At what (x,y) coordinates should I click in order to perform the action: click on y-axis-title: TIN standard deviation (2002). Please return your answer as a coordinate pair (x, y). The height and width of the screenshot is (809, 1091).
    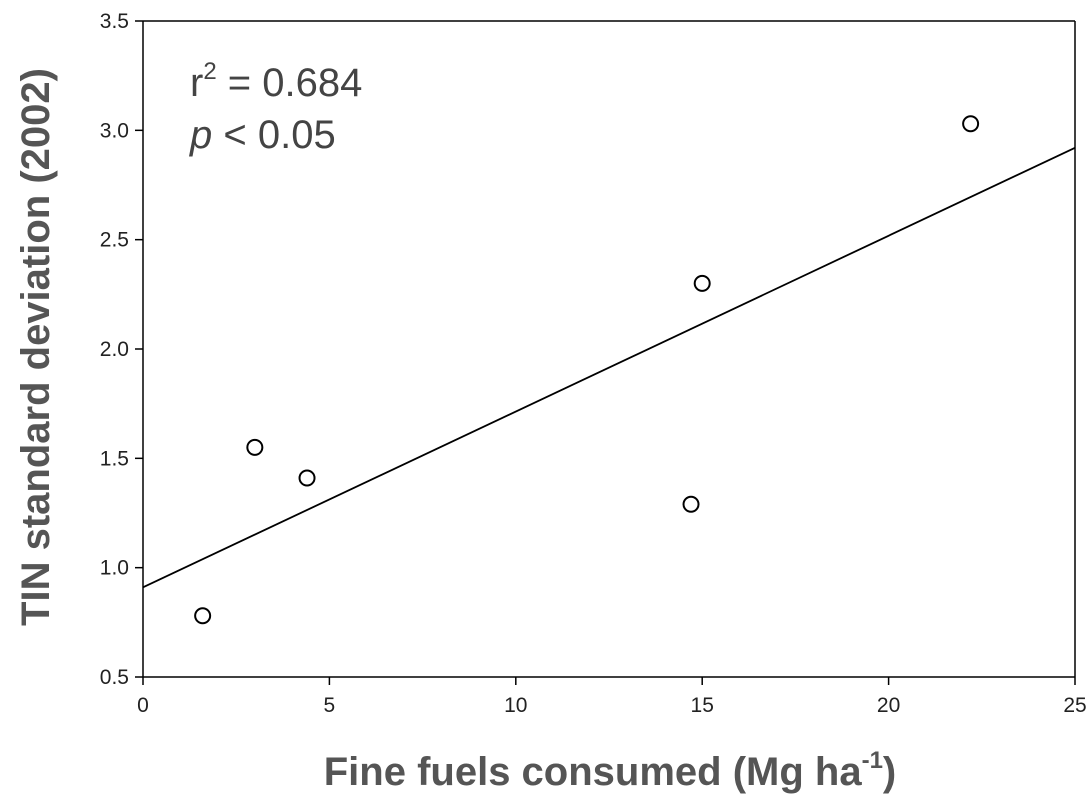
    Looking at the image, I should click on (36, 347).